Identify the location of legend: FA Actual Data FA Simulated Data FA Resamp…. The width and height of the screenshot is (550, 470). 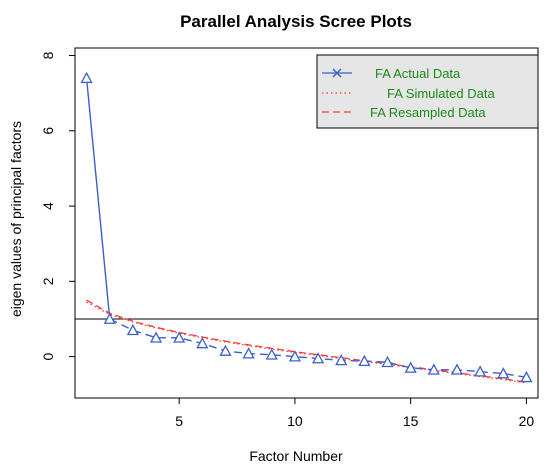
(427, 91).